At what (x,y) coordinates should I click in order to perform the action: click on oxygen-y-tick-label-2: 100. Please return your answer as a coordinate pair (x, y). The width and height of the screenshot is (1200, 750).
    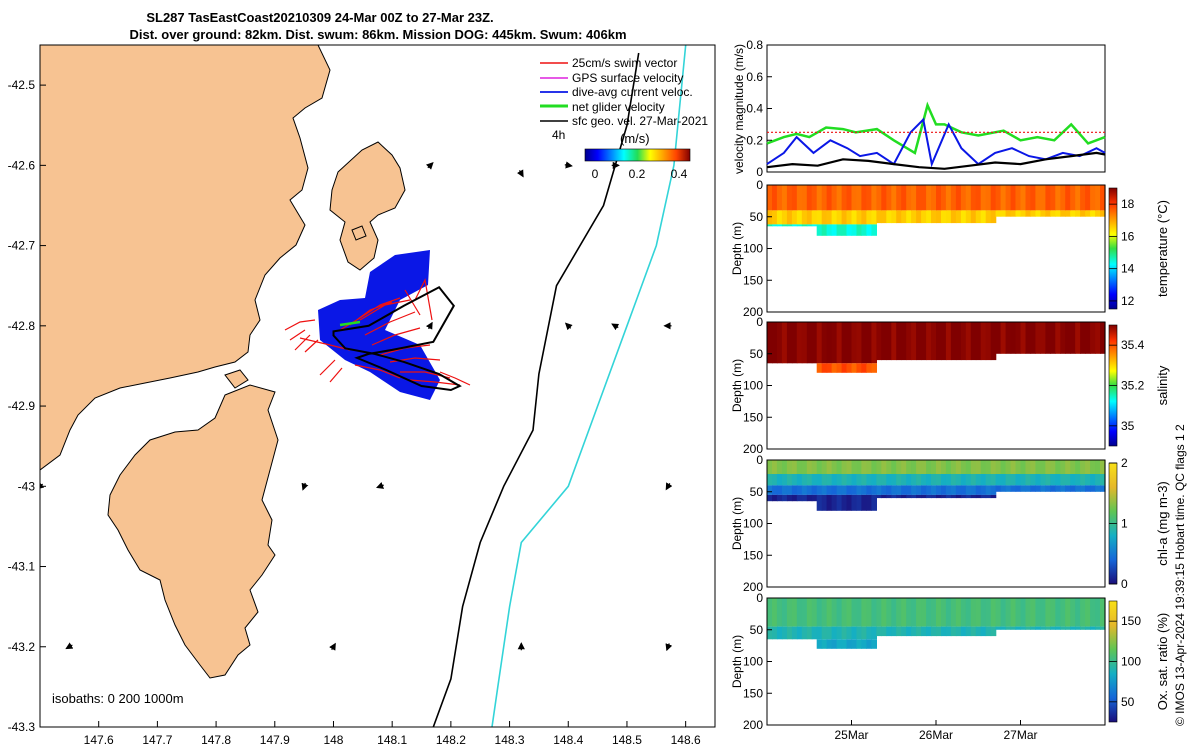
    Looking at the image, I should click on (753, 662).